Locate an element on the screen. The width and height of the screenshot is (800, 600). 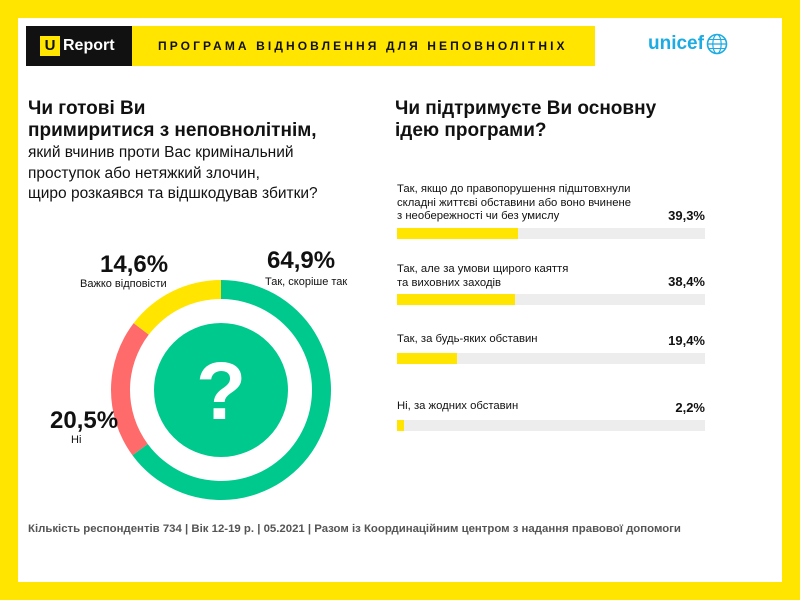
bar-label: Ні, за жодних обставин is located at coordinates (457, 407).